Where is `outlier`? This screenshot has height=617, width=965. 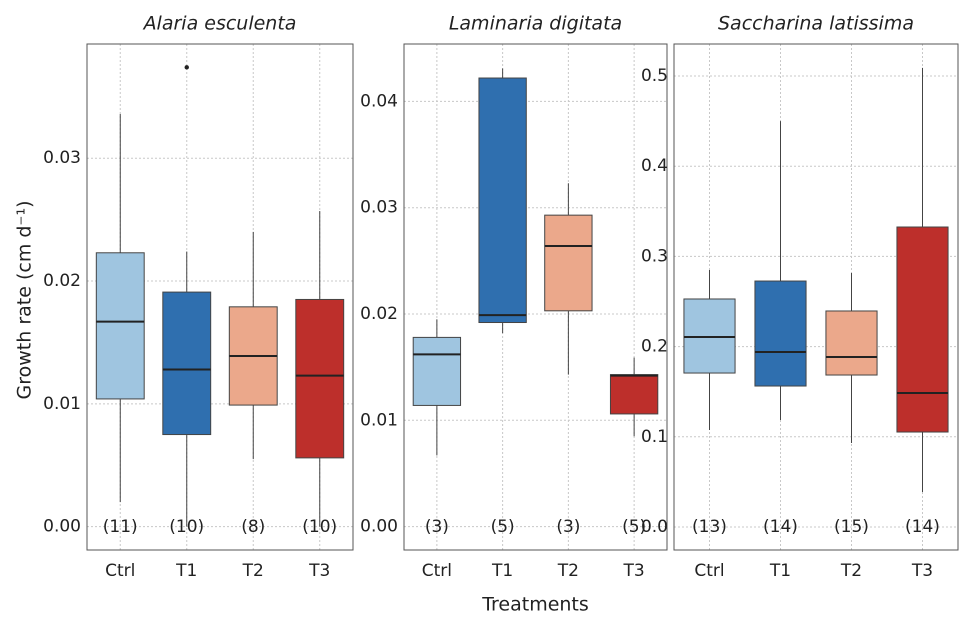 outlier is located at coordinates (186, 67).